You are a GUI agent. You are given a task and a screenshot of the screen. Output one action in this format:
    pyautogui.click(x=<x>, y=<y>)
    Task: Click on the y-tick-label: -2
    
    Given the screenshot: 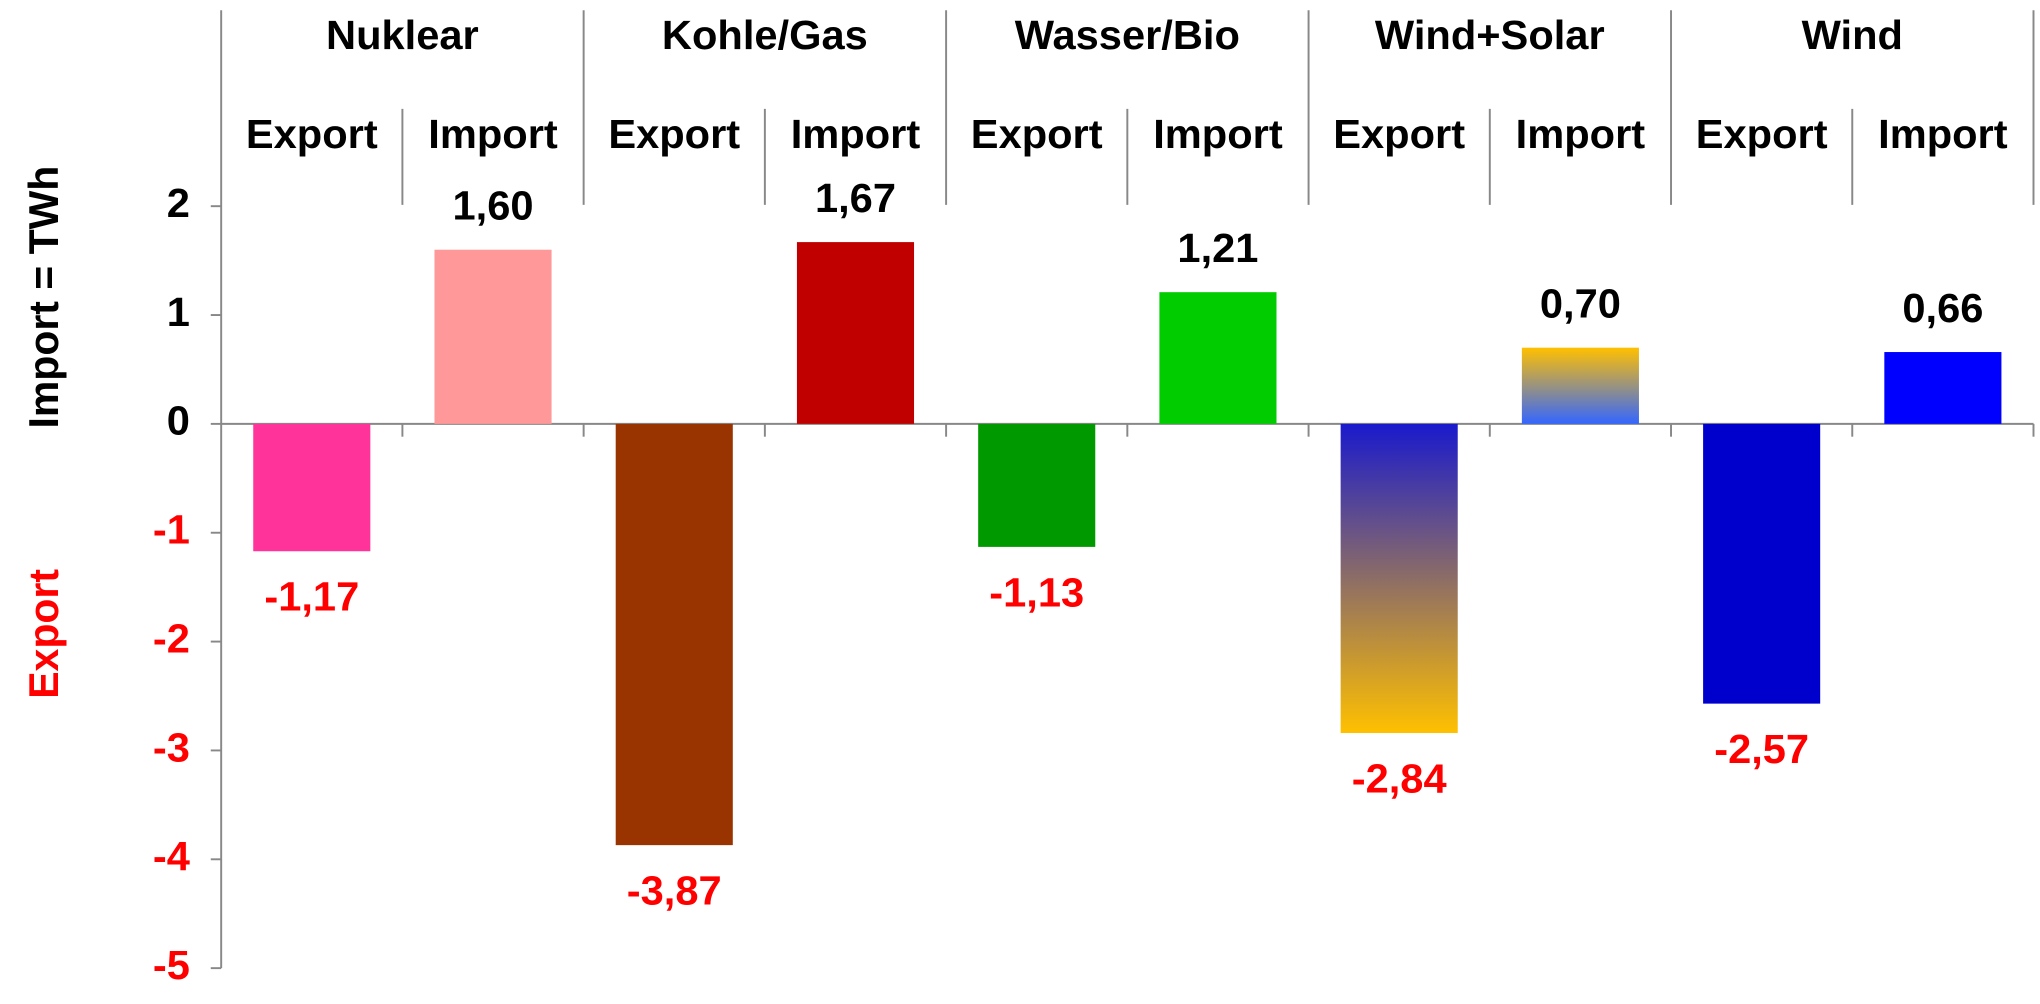 What is the action you would take?
    pyautogui.click(x=171, y=639)
    